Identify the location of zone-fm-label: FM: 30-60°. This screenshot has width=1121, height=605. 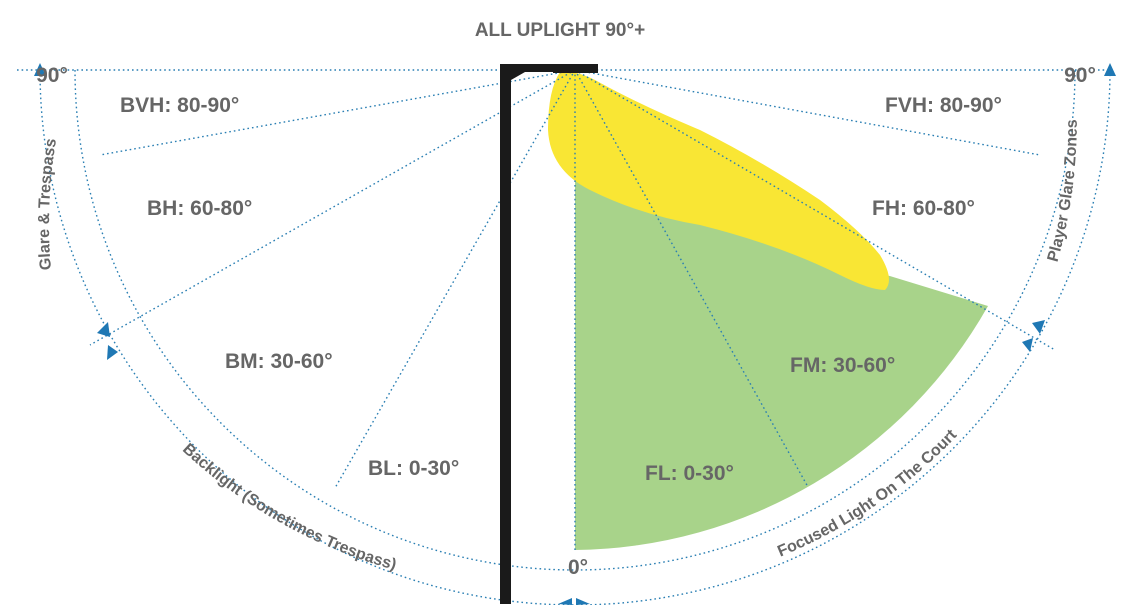
(842, 365).